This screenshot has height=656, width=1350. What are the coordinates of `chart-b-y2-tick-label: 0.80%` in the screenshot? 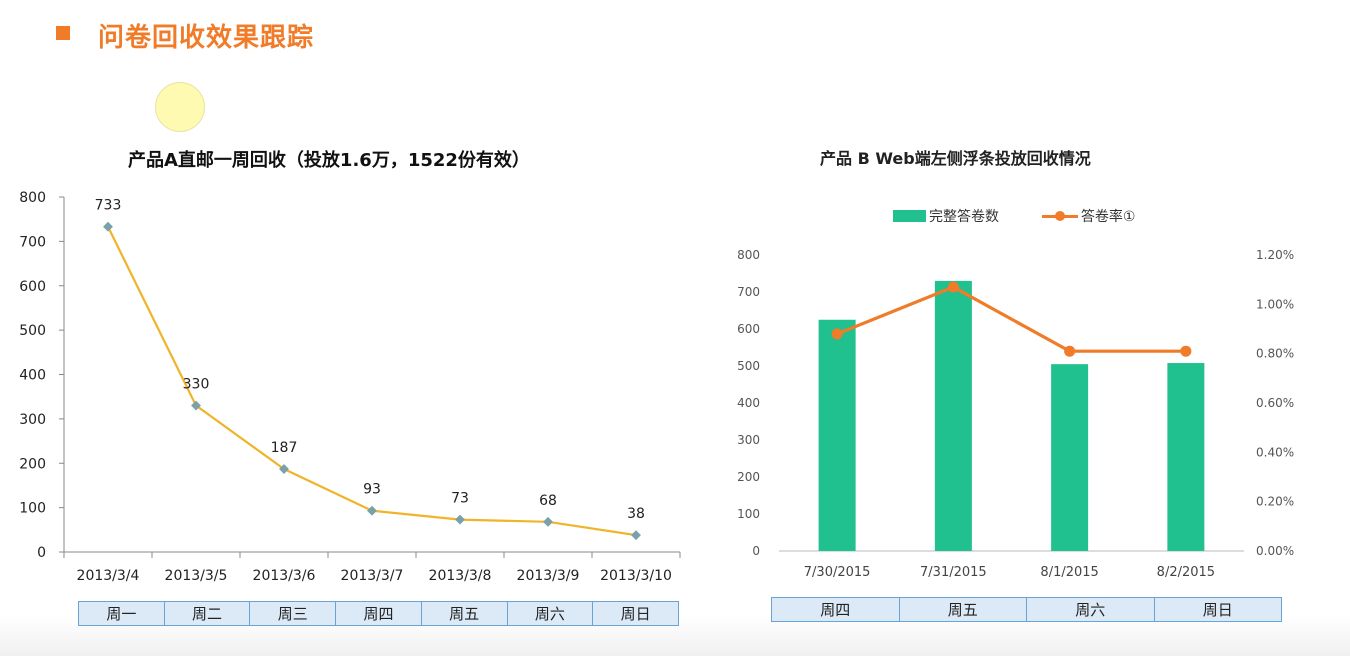 It's located at (1275, 354).